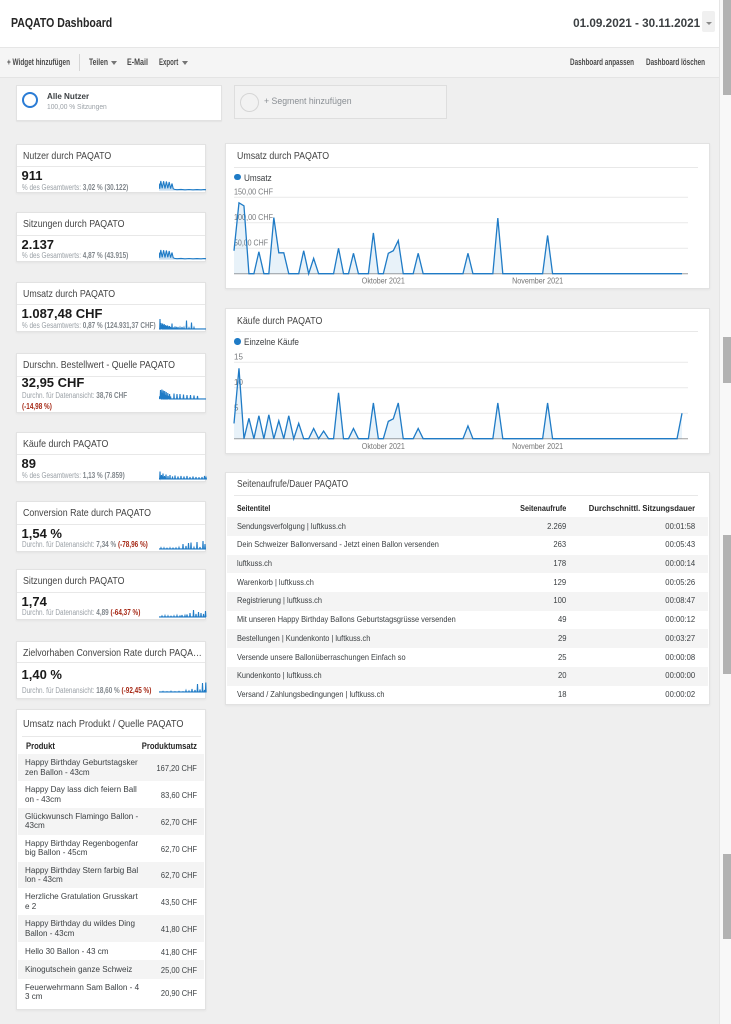 The image size is (731, 1024). I want to click on svg-text: 150,00 CHF, so click(253, 192).